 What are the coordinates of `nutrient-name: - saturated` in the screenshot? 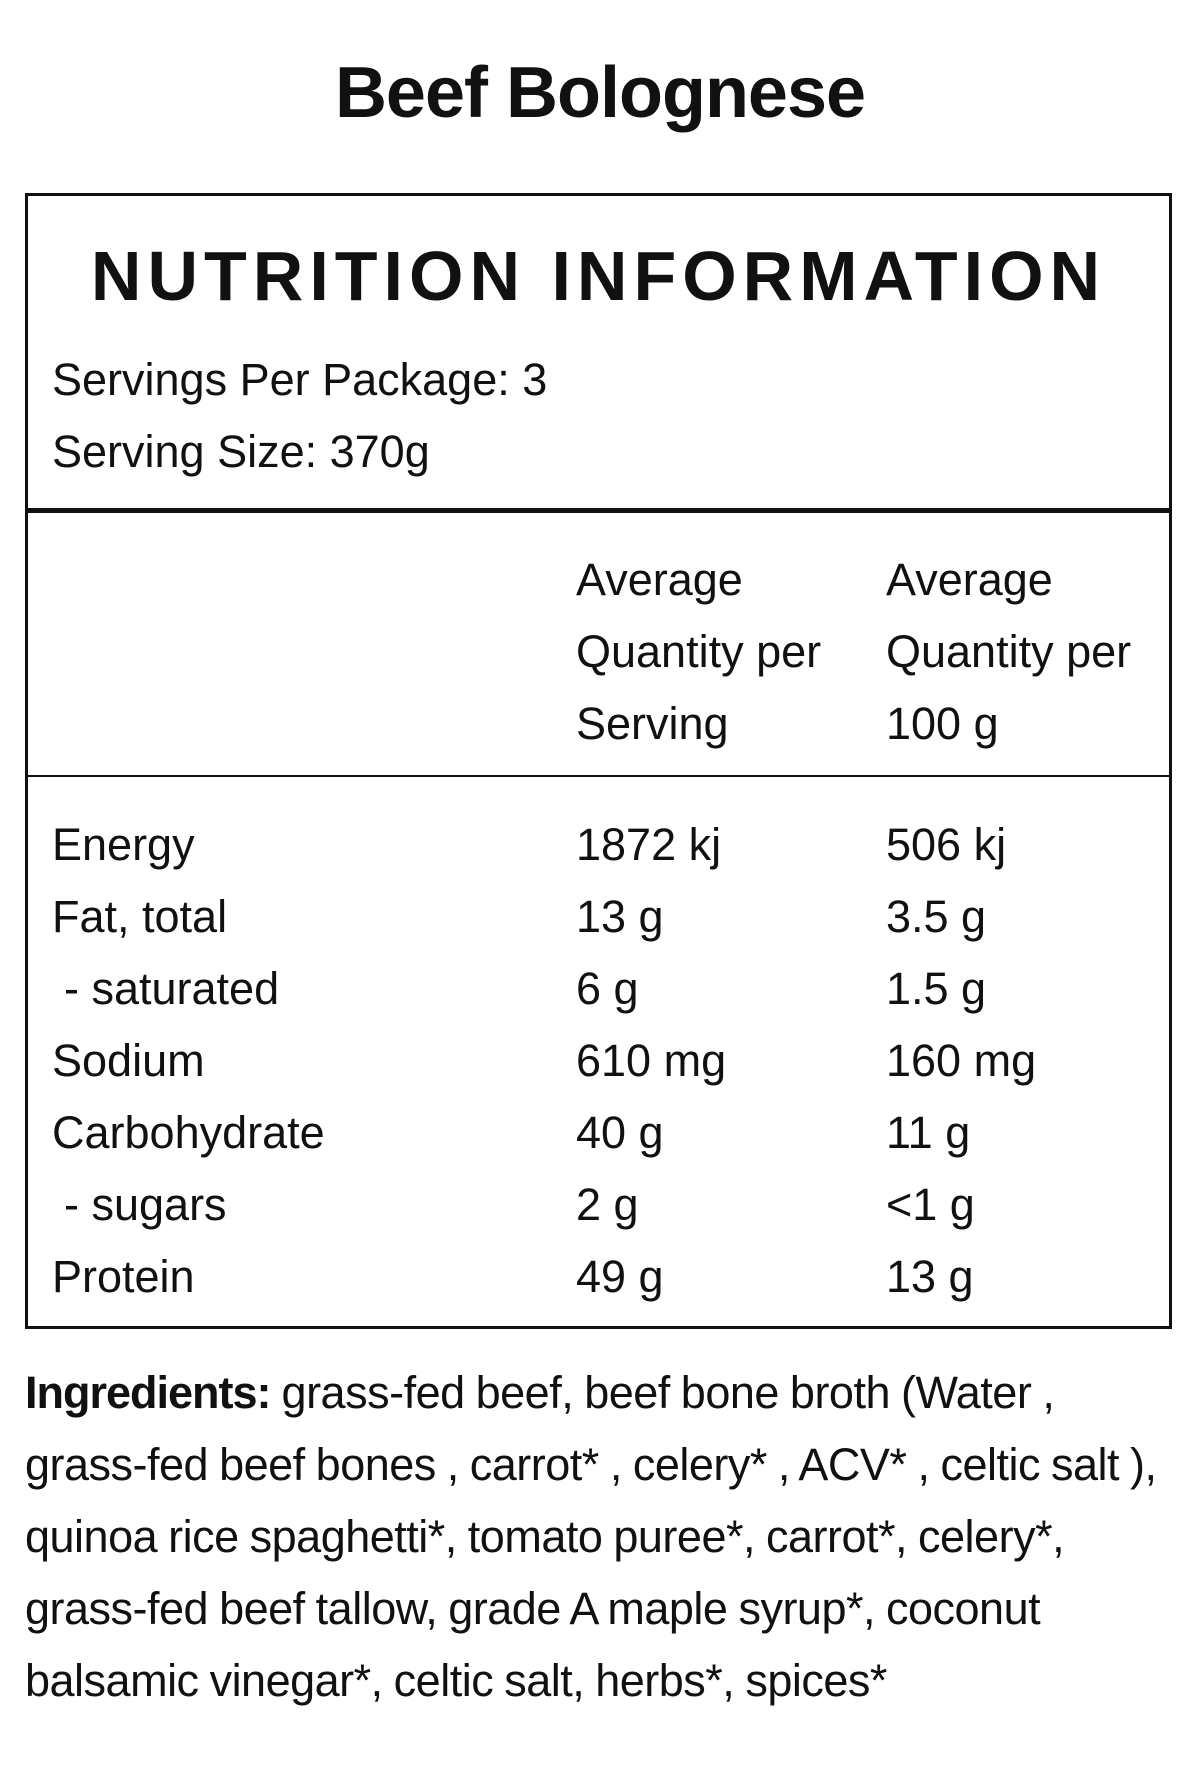 It's located at (172, 988).